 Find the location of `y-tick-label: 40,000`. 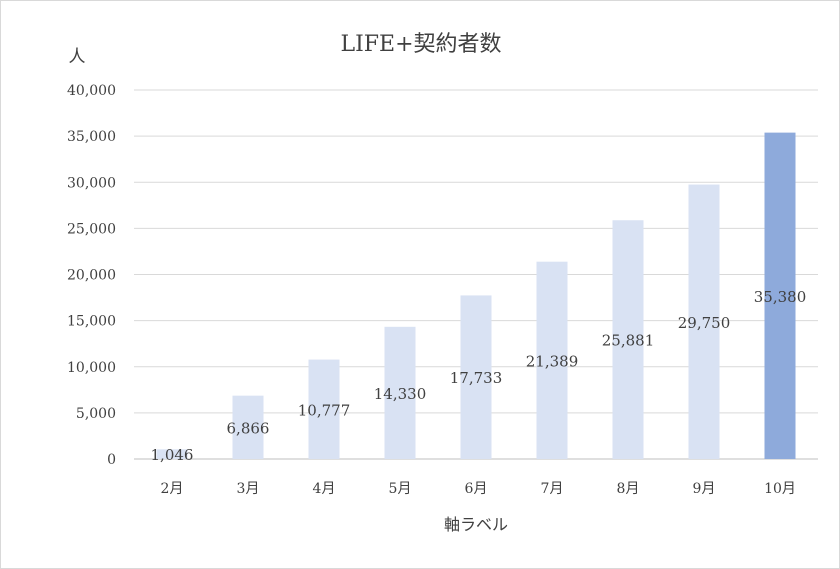

y-tick-label: 40,000 is located at coordinates (91, 91).